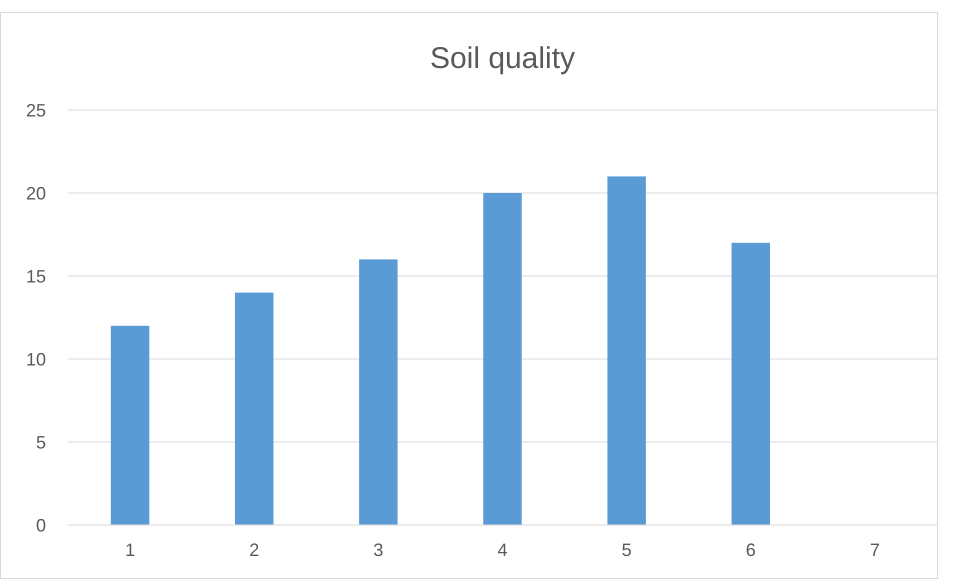  What do you see at coordinates (36, 276) in the screenshot?
I see `y-tick-label: 15` at bounding box center [36, 276].